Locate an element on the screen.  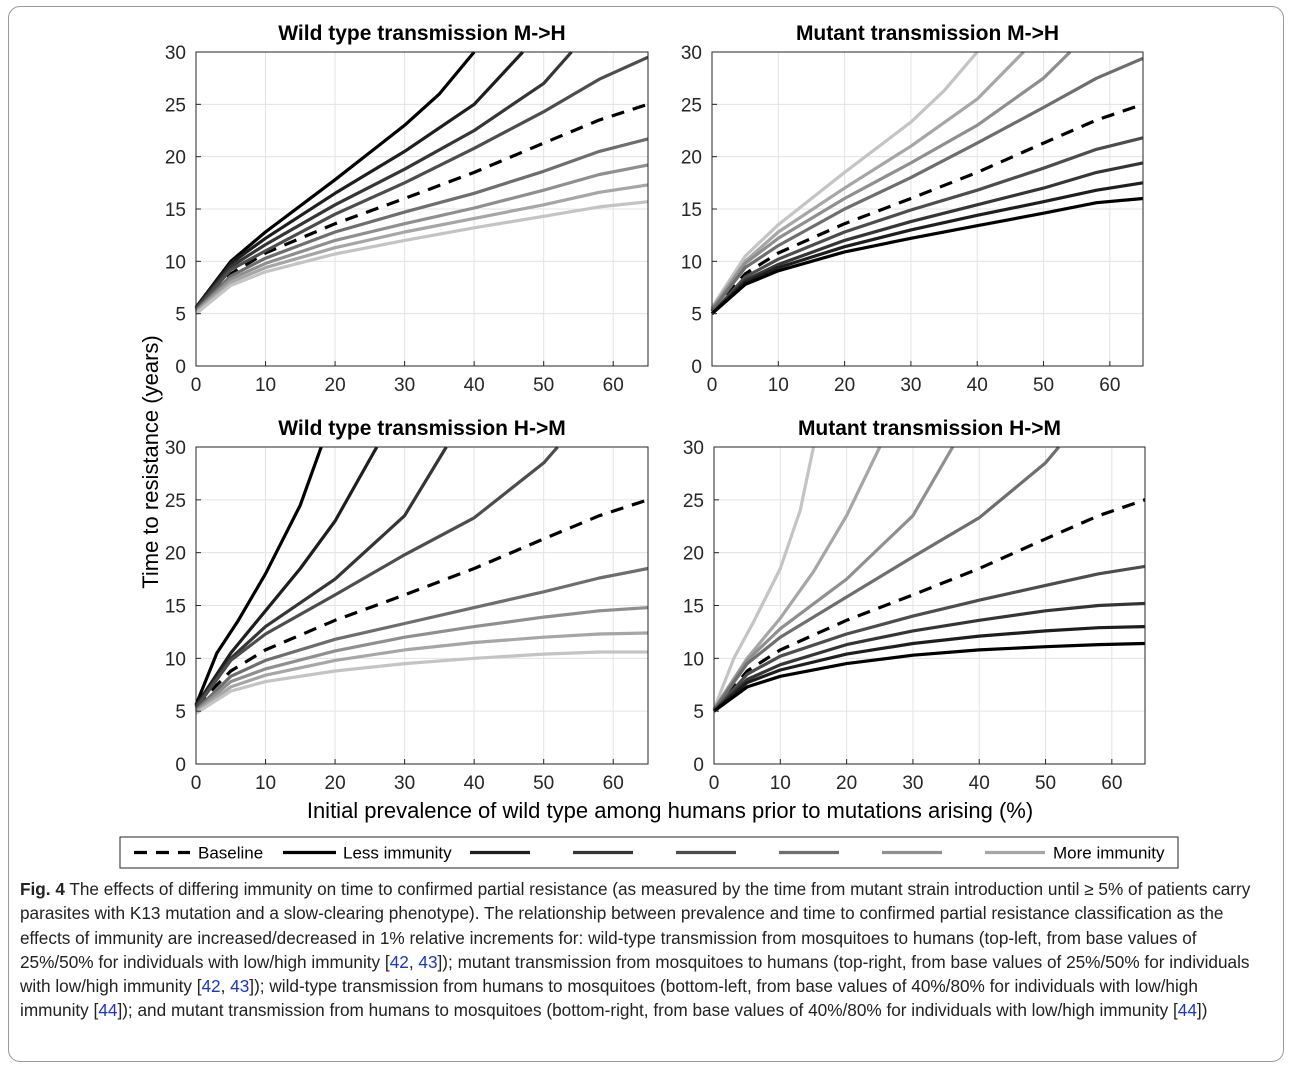
legend-label-0: Baseline is located at coordinates (230, 853).